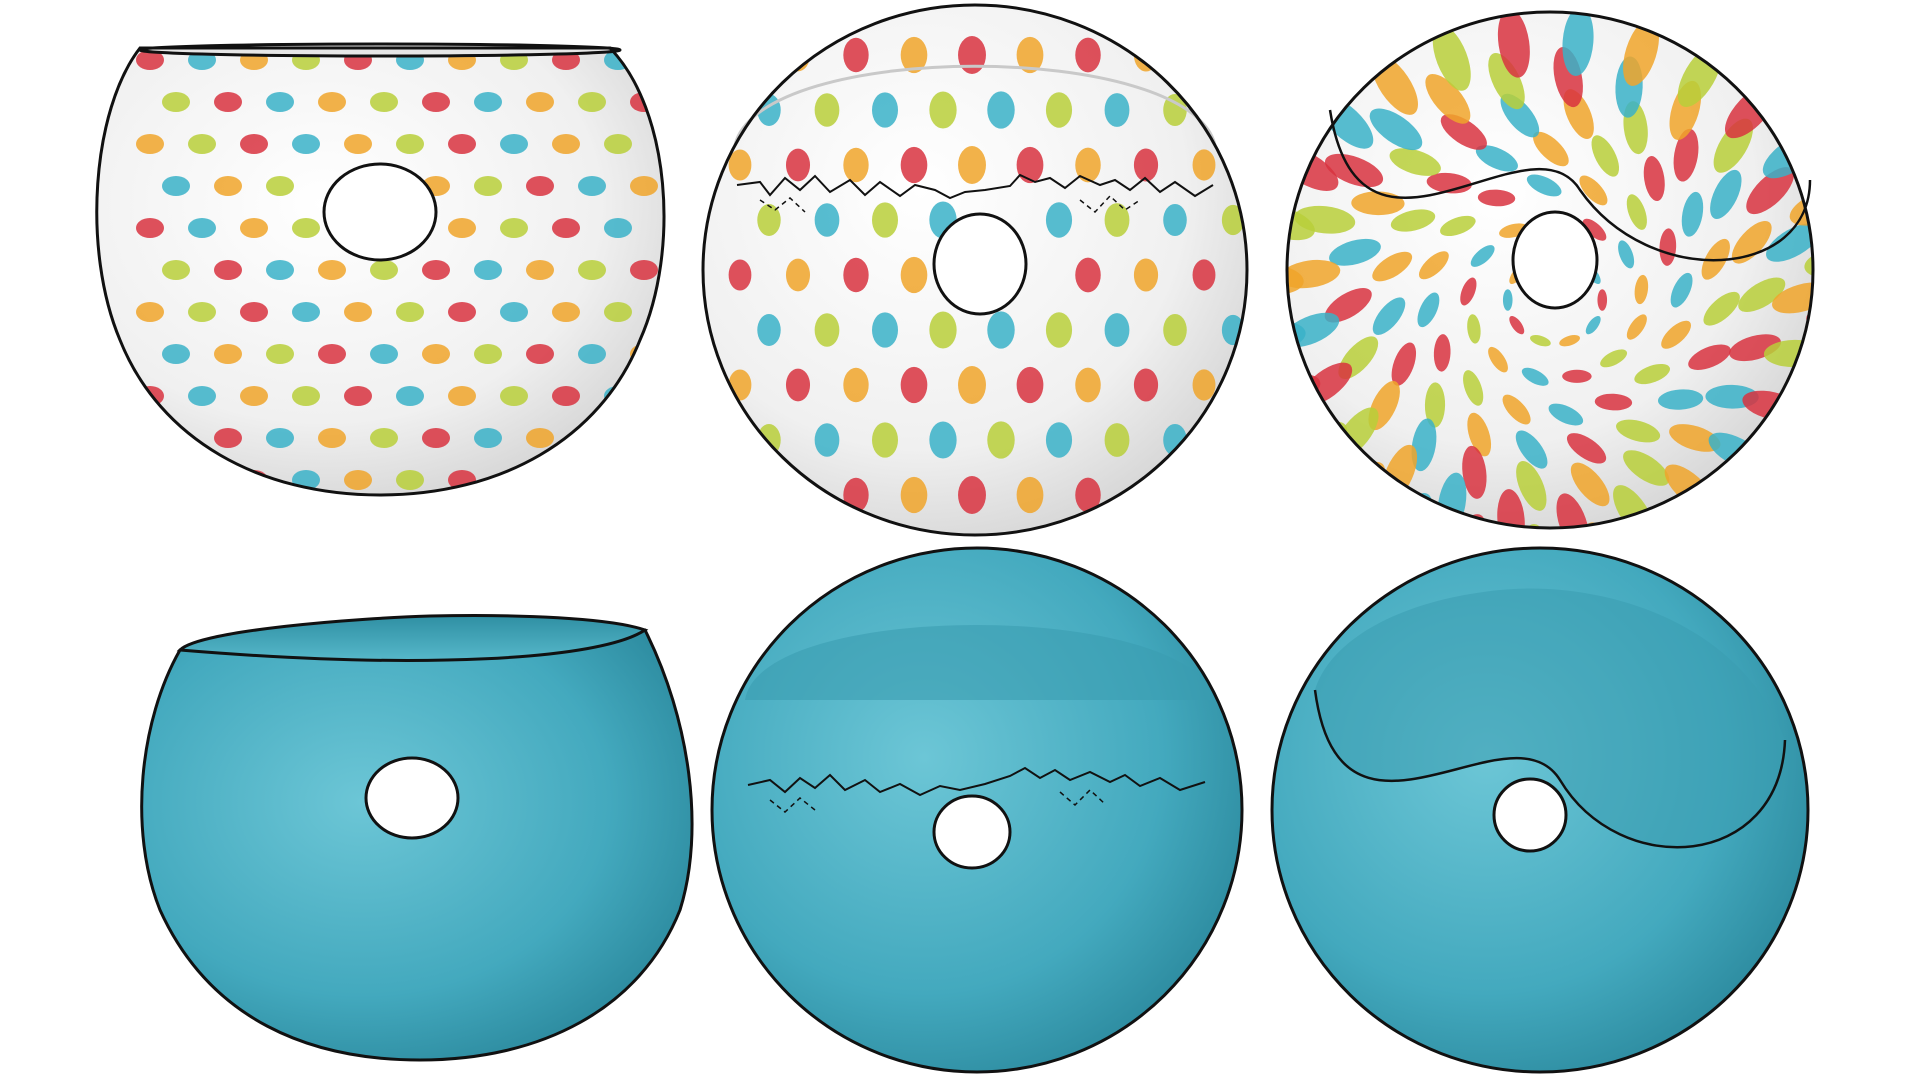 This screenshot has height=1080, width=1920. I want to click on panel-textured-jagged, so click(975, 270).